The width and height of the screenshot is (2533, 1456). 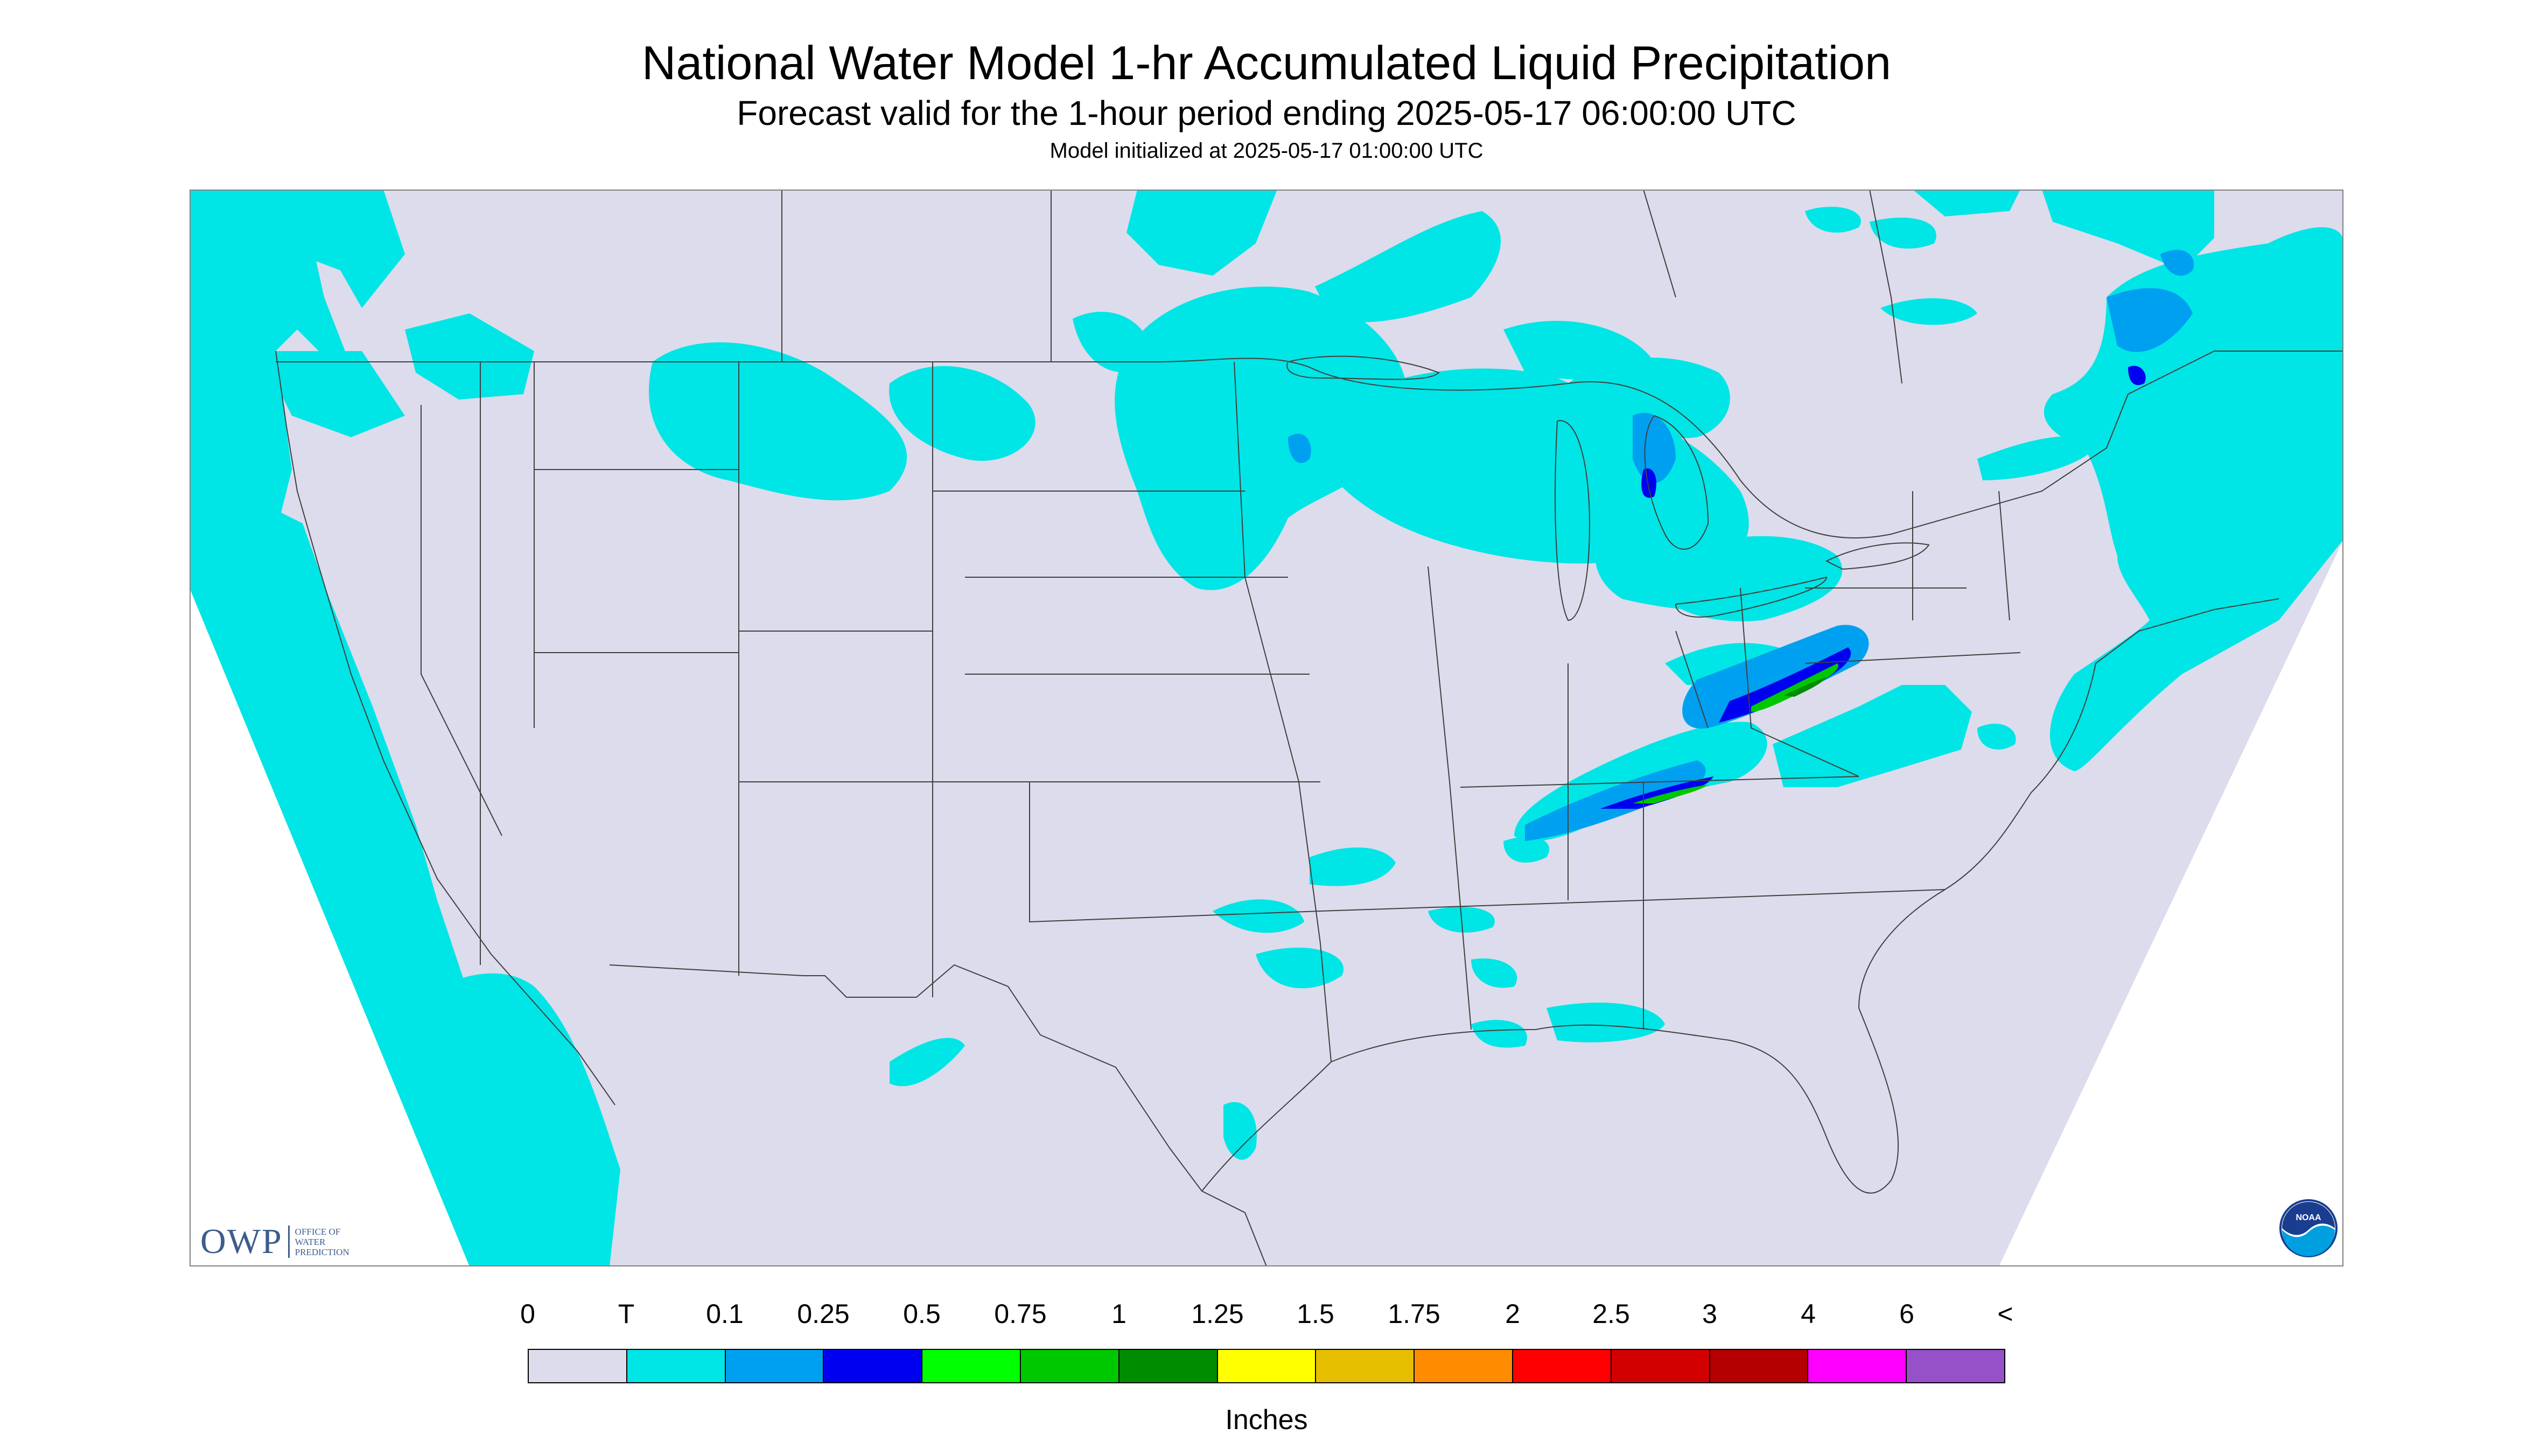 What do you see at coordinates (1513, 1314) in the screenshot?
I see `legend-label: 2` at bounding box center [1513, 1314].